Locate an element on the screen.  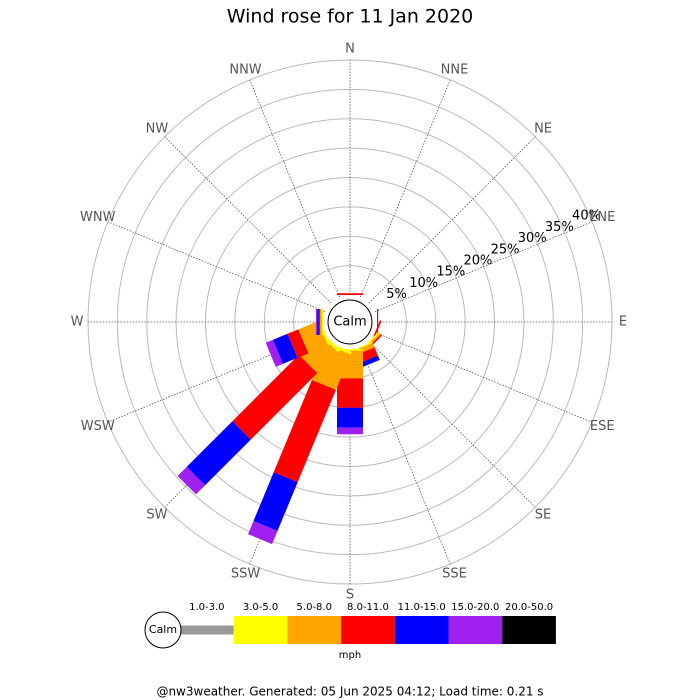
direction-label: W is located at coordinates (77, 322).